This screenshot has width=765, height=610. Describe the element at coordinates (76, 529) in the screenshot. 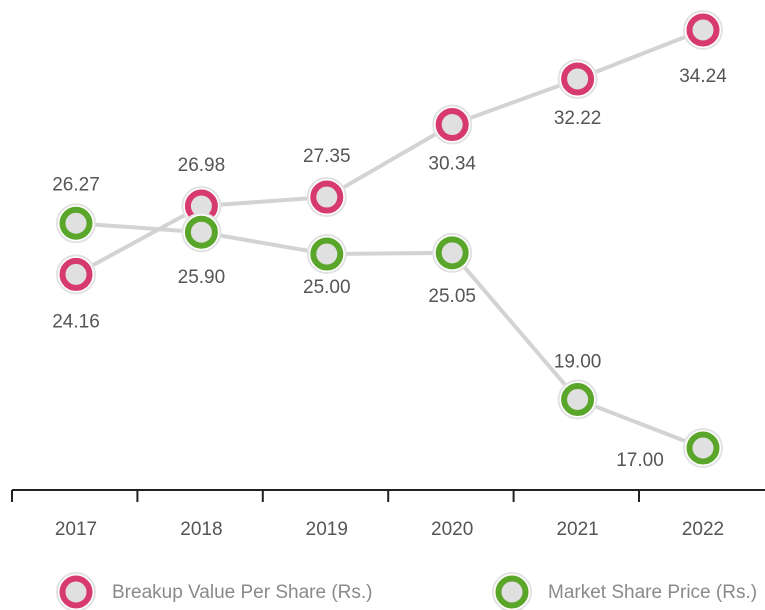

I see `x-tick-label: 2017` at that location.